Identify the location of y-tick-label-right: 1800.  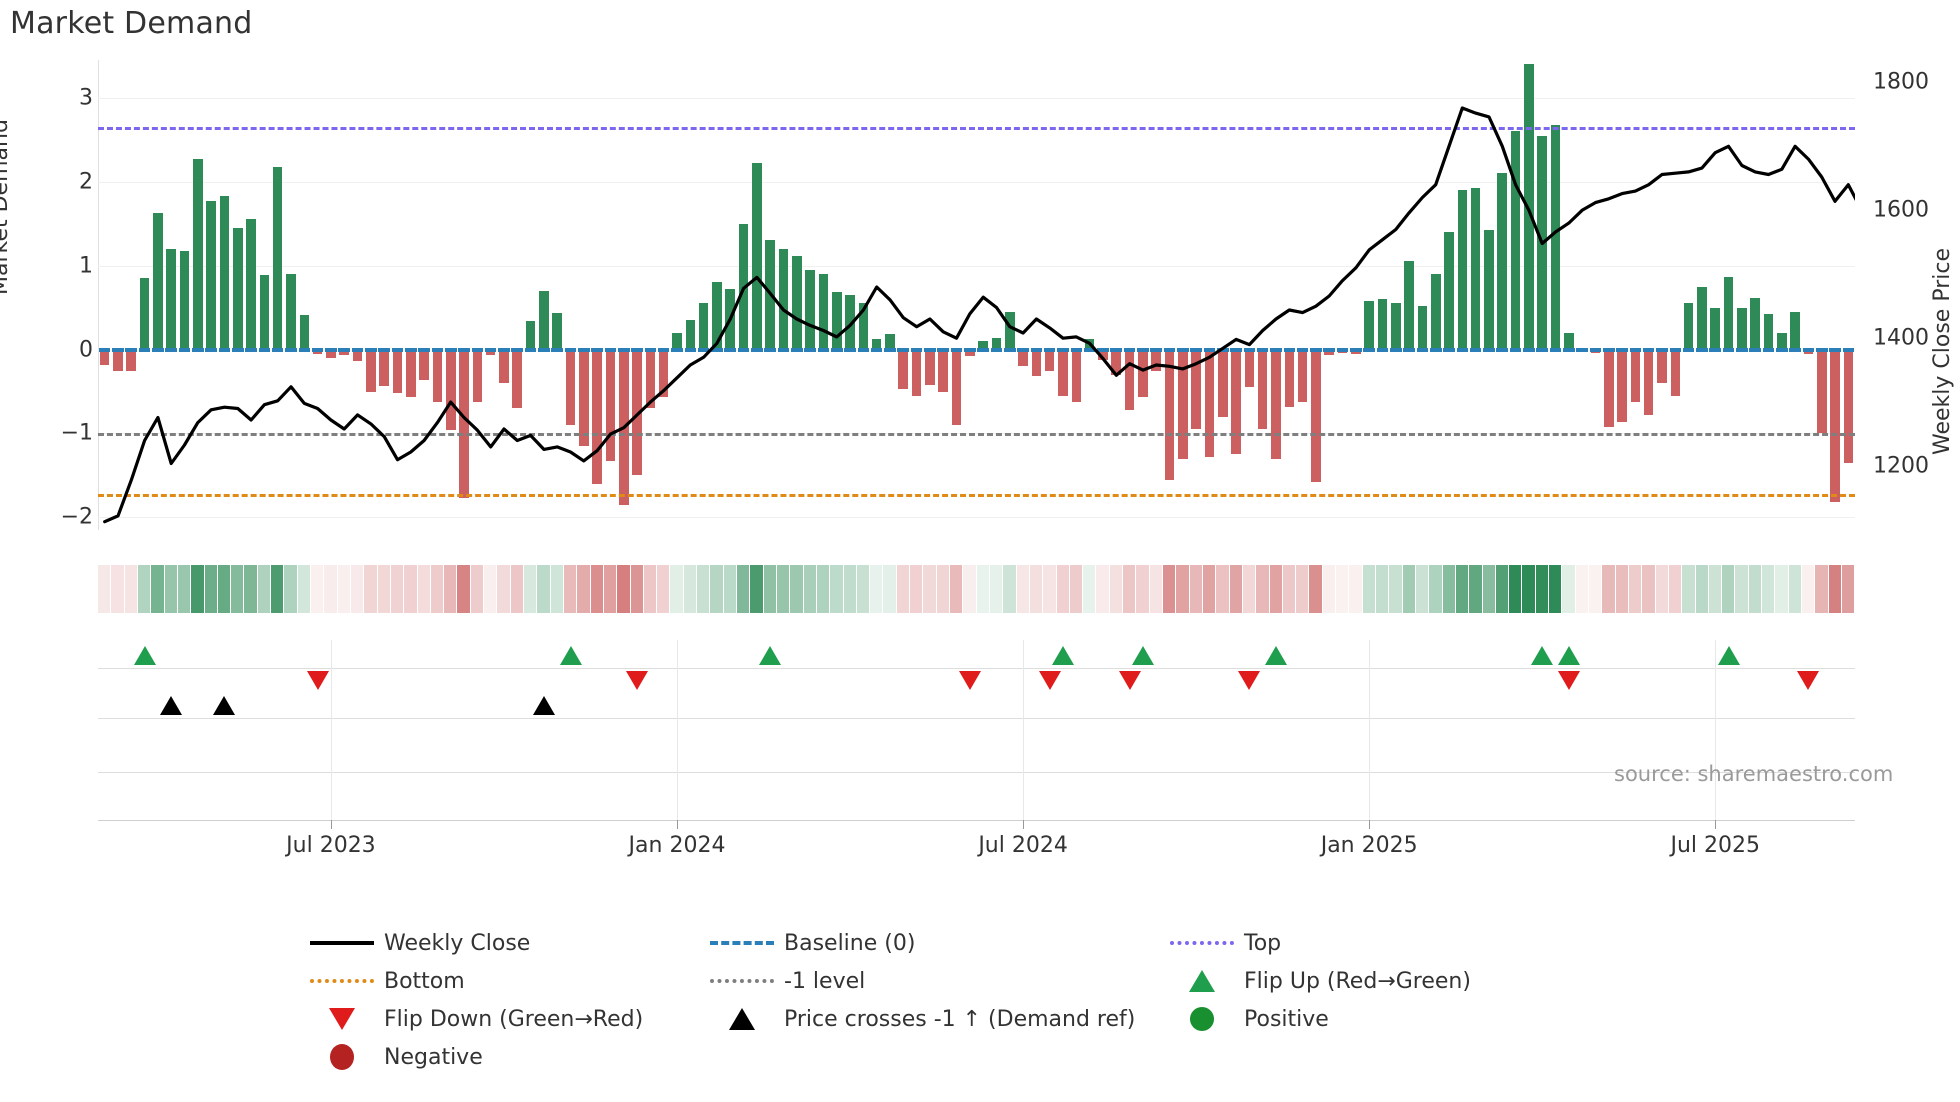
(1901, 82).